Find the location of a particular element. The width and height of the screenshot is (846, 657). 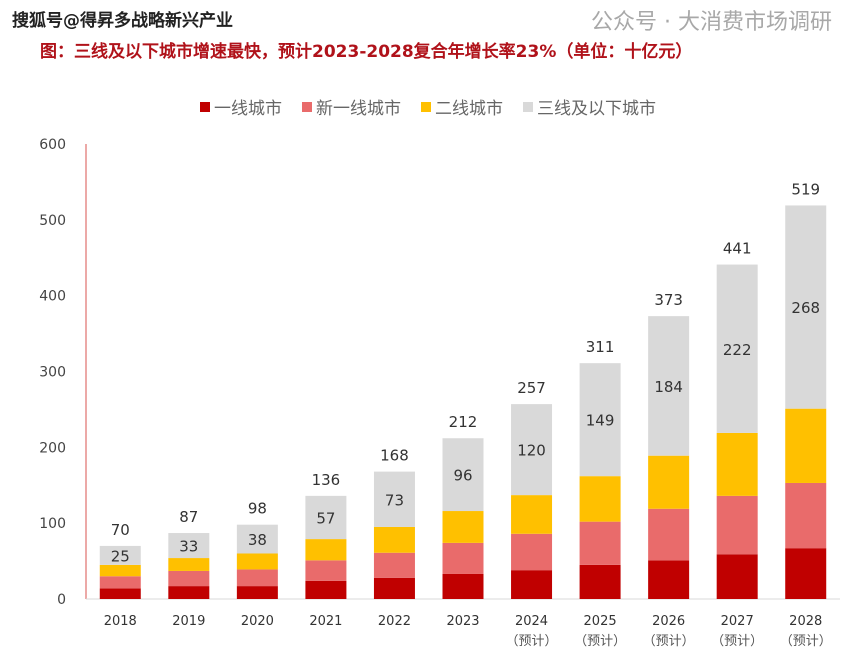

legend-label: 新一线城市 is located at coordinates (358, 109).